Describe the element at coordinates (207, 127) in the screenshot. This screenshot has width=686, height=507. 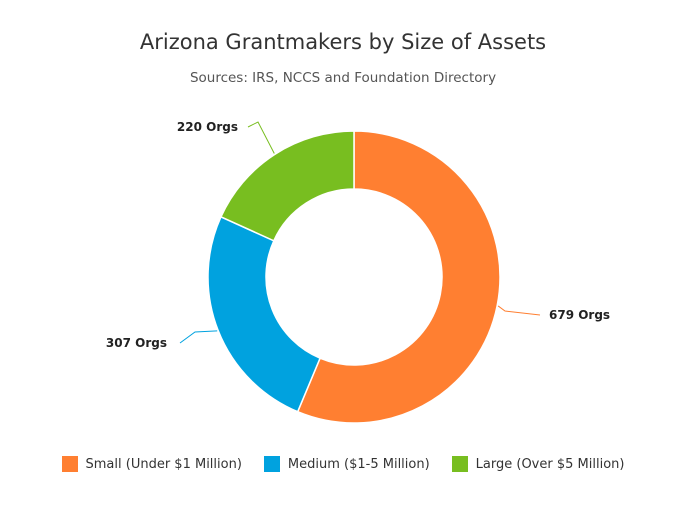
I see `data-label-large: 220 Orgs` at that location.